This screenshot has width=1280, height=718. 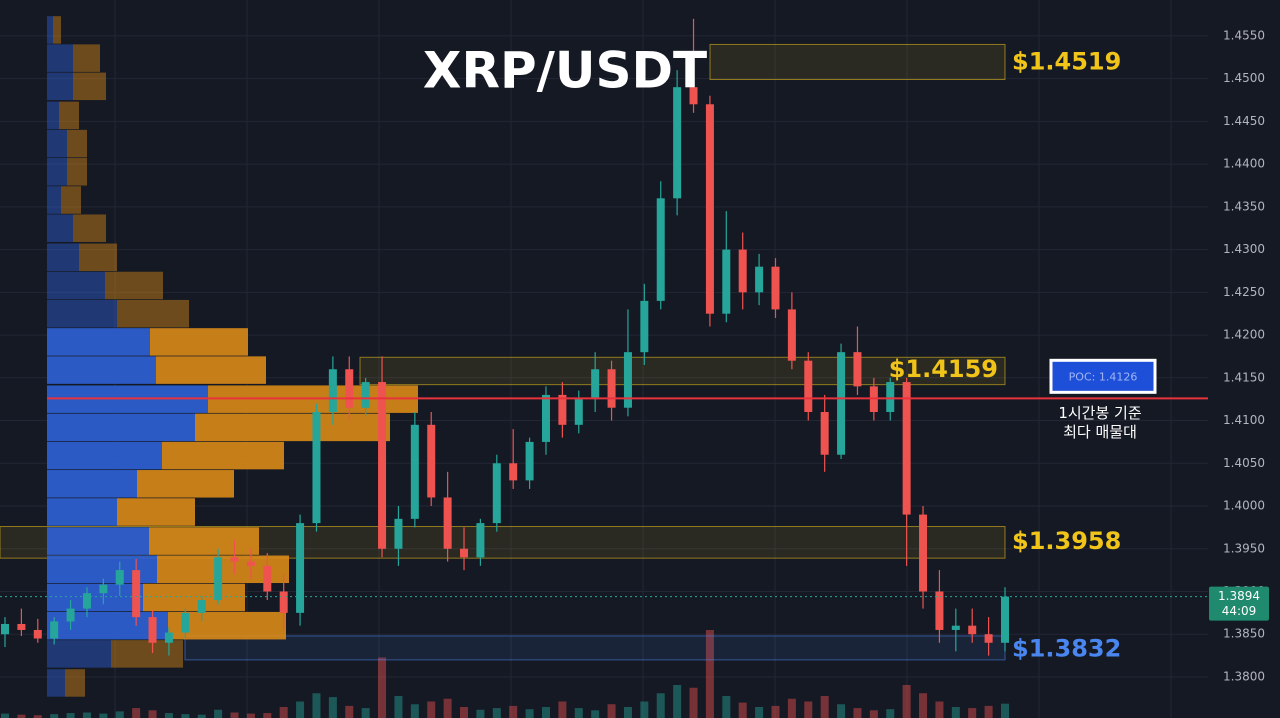 I want to click on poc-note: 1시간봉 기준, so click(x=1100, y=413).